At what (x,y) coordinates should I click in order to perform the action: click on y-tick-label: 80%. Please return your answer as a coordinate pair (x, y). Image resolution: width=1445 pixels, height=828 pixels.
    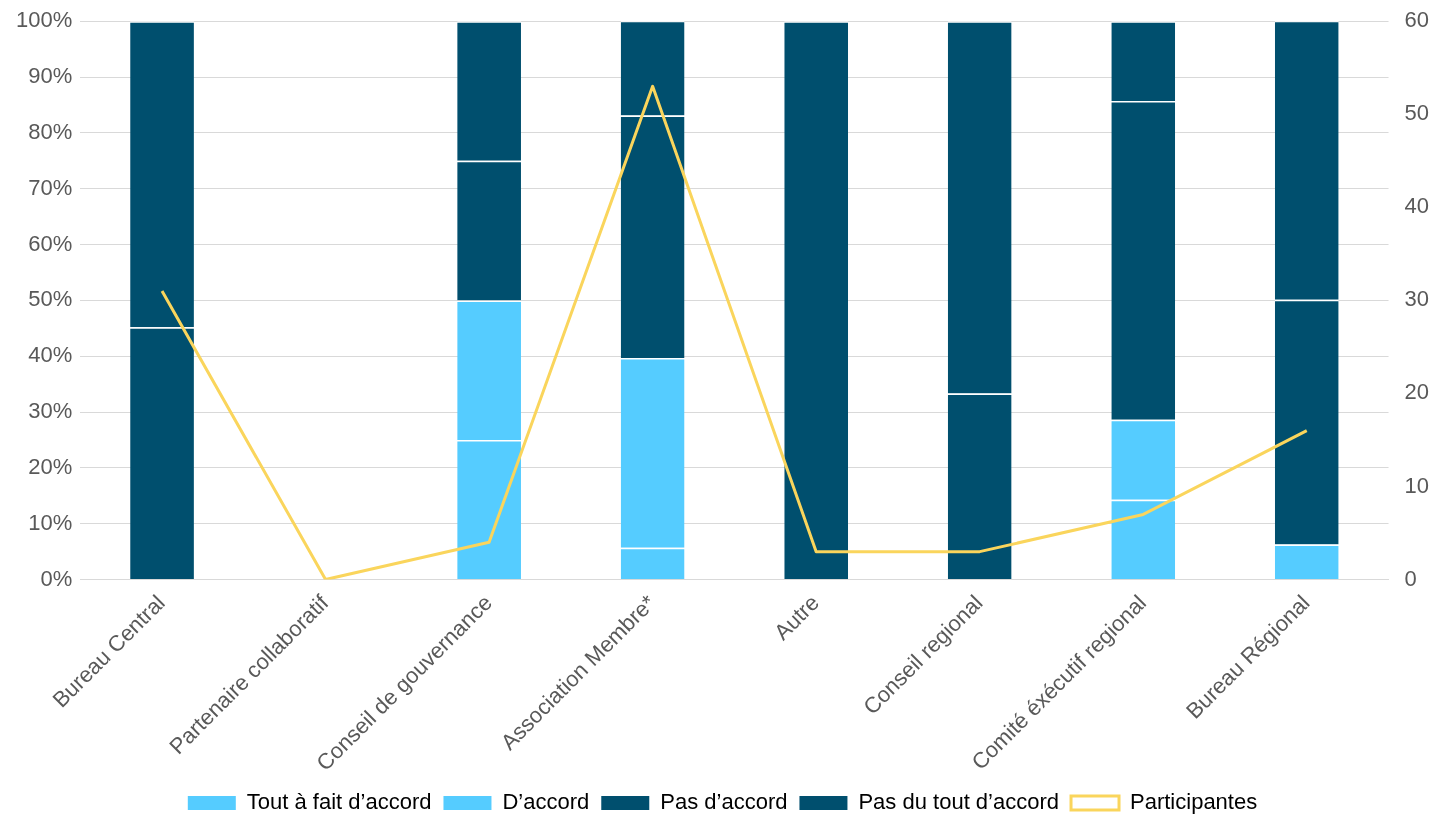
    Looking at the image, I should click on (50, 131).